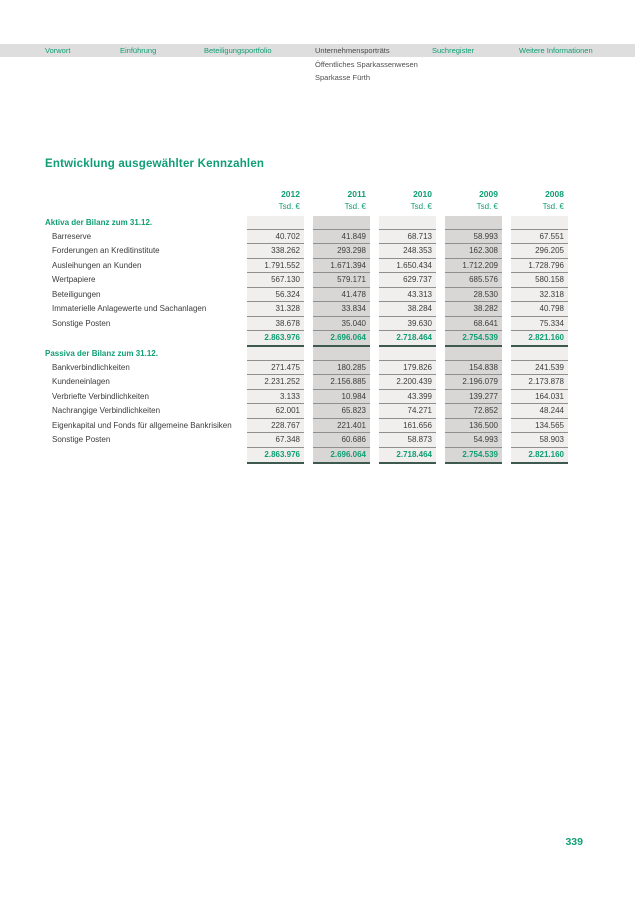 The height and width of the screenshot is (898, 635). What do you see at coordinates (91, 367) in the screenshot?
I see `row-label: Bankverbindlichkeiten` at bounding box center [91, 367].